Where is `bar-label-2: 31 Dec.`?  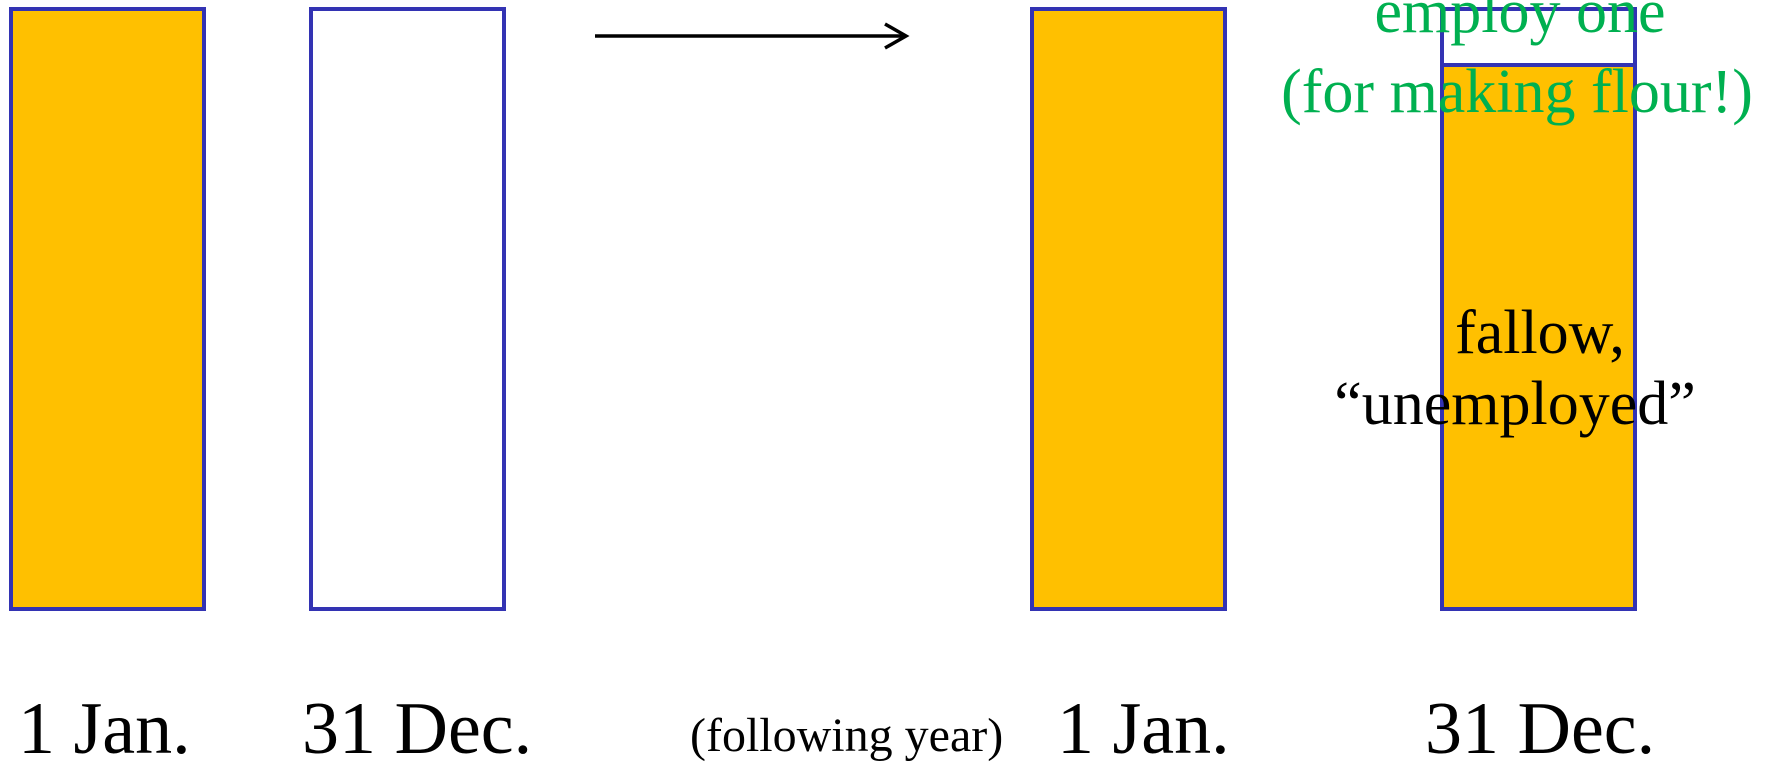
bar-label-2: 31 Dec. is located at coordinates (417, 729).